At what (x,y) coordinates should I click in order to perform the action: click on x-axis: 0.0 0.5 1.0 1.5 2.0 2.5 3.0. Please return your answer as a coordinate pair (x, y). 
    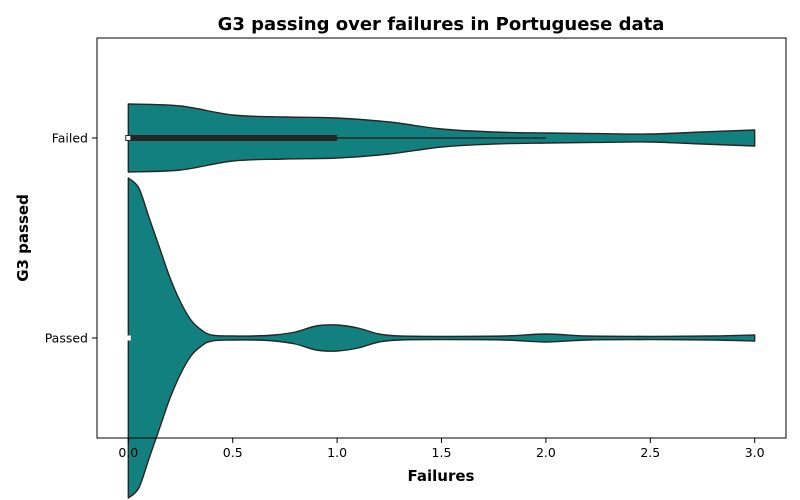
    Looking at the image, I should click on (441, 449).